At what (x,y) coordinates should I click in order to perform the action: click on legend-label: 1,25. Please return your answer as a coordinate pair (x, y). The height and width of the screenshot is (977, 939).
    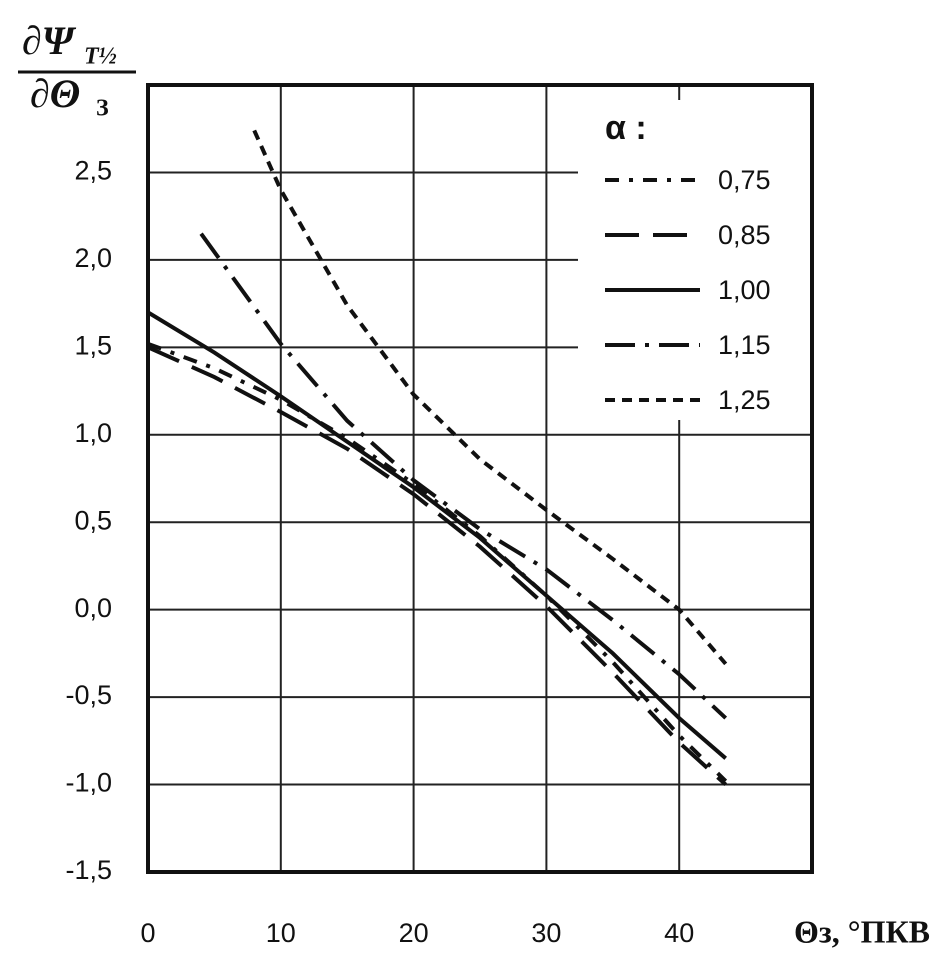
    Looking at the image, I should click on (744, 400).